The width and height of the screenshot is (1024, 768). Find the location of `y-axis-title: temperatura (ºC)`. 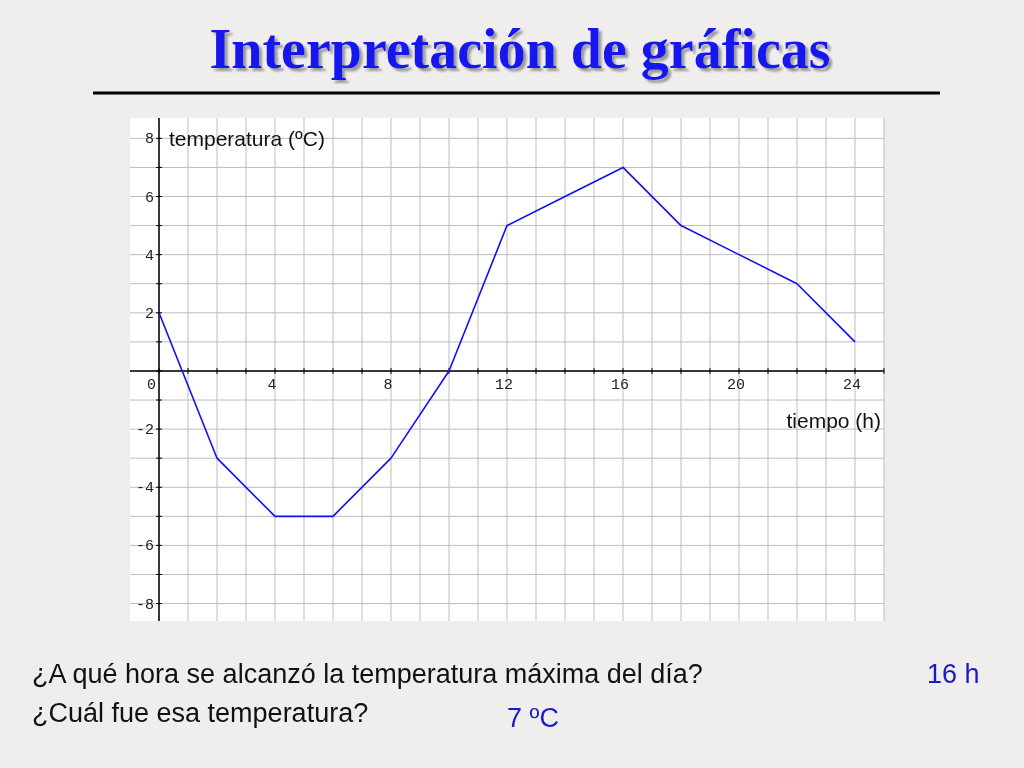

y-axis-title: temperatura (ºC) is located at coordinates (247, 139).